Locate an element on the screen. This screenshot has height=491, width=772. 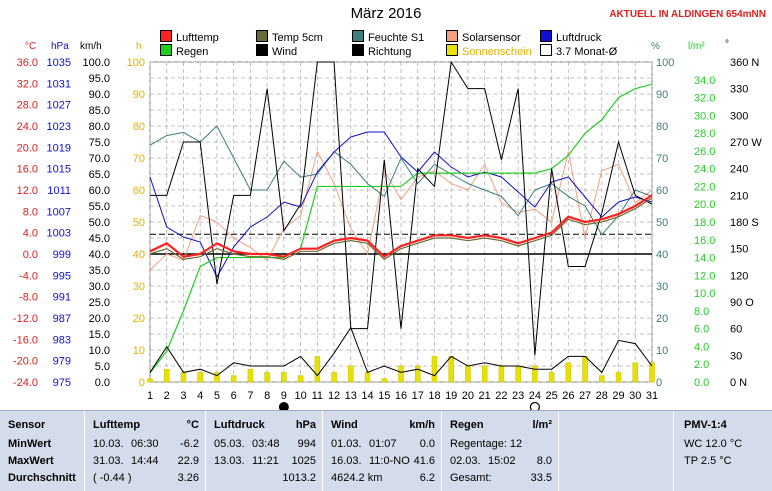
tick-rain-0: 34.0 is located at coordinates (704, 81).